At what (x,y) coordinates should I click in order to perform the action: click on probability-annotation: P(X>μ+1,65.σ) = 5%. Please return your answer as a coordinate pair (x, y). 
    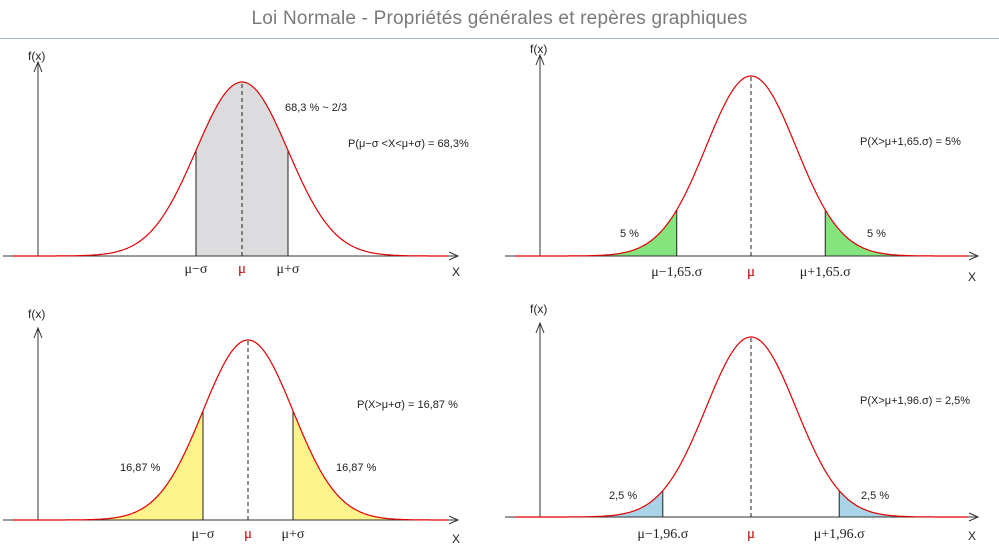
    Looking at the image, I should click on (910, 142).